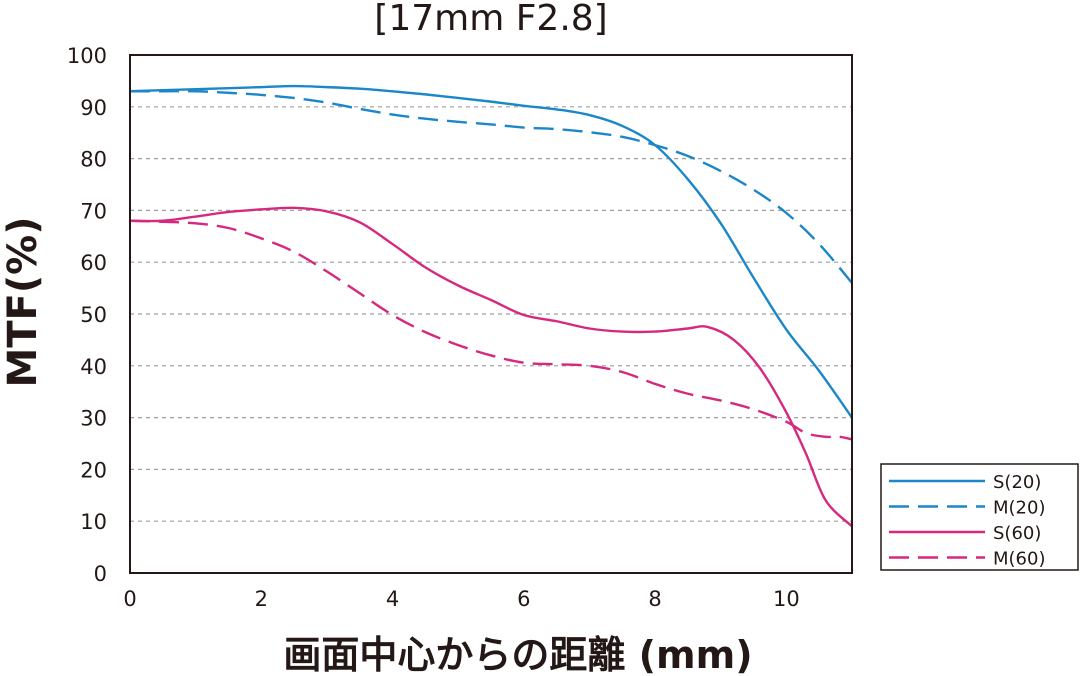  I want to click on legend: S(20) M(20) S(60) M(60), so click(979, 517).